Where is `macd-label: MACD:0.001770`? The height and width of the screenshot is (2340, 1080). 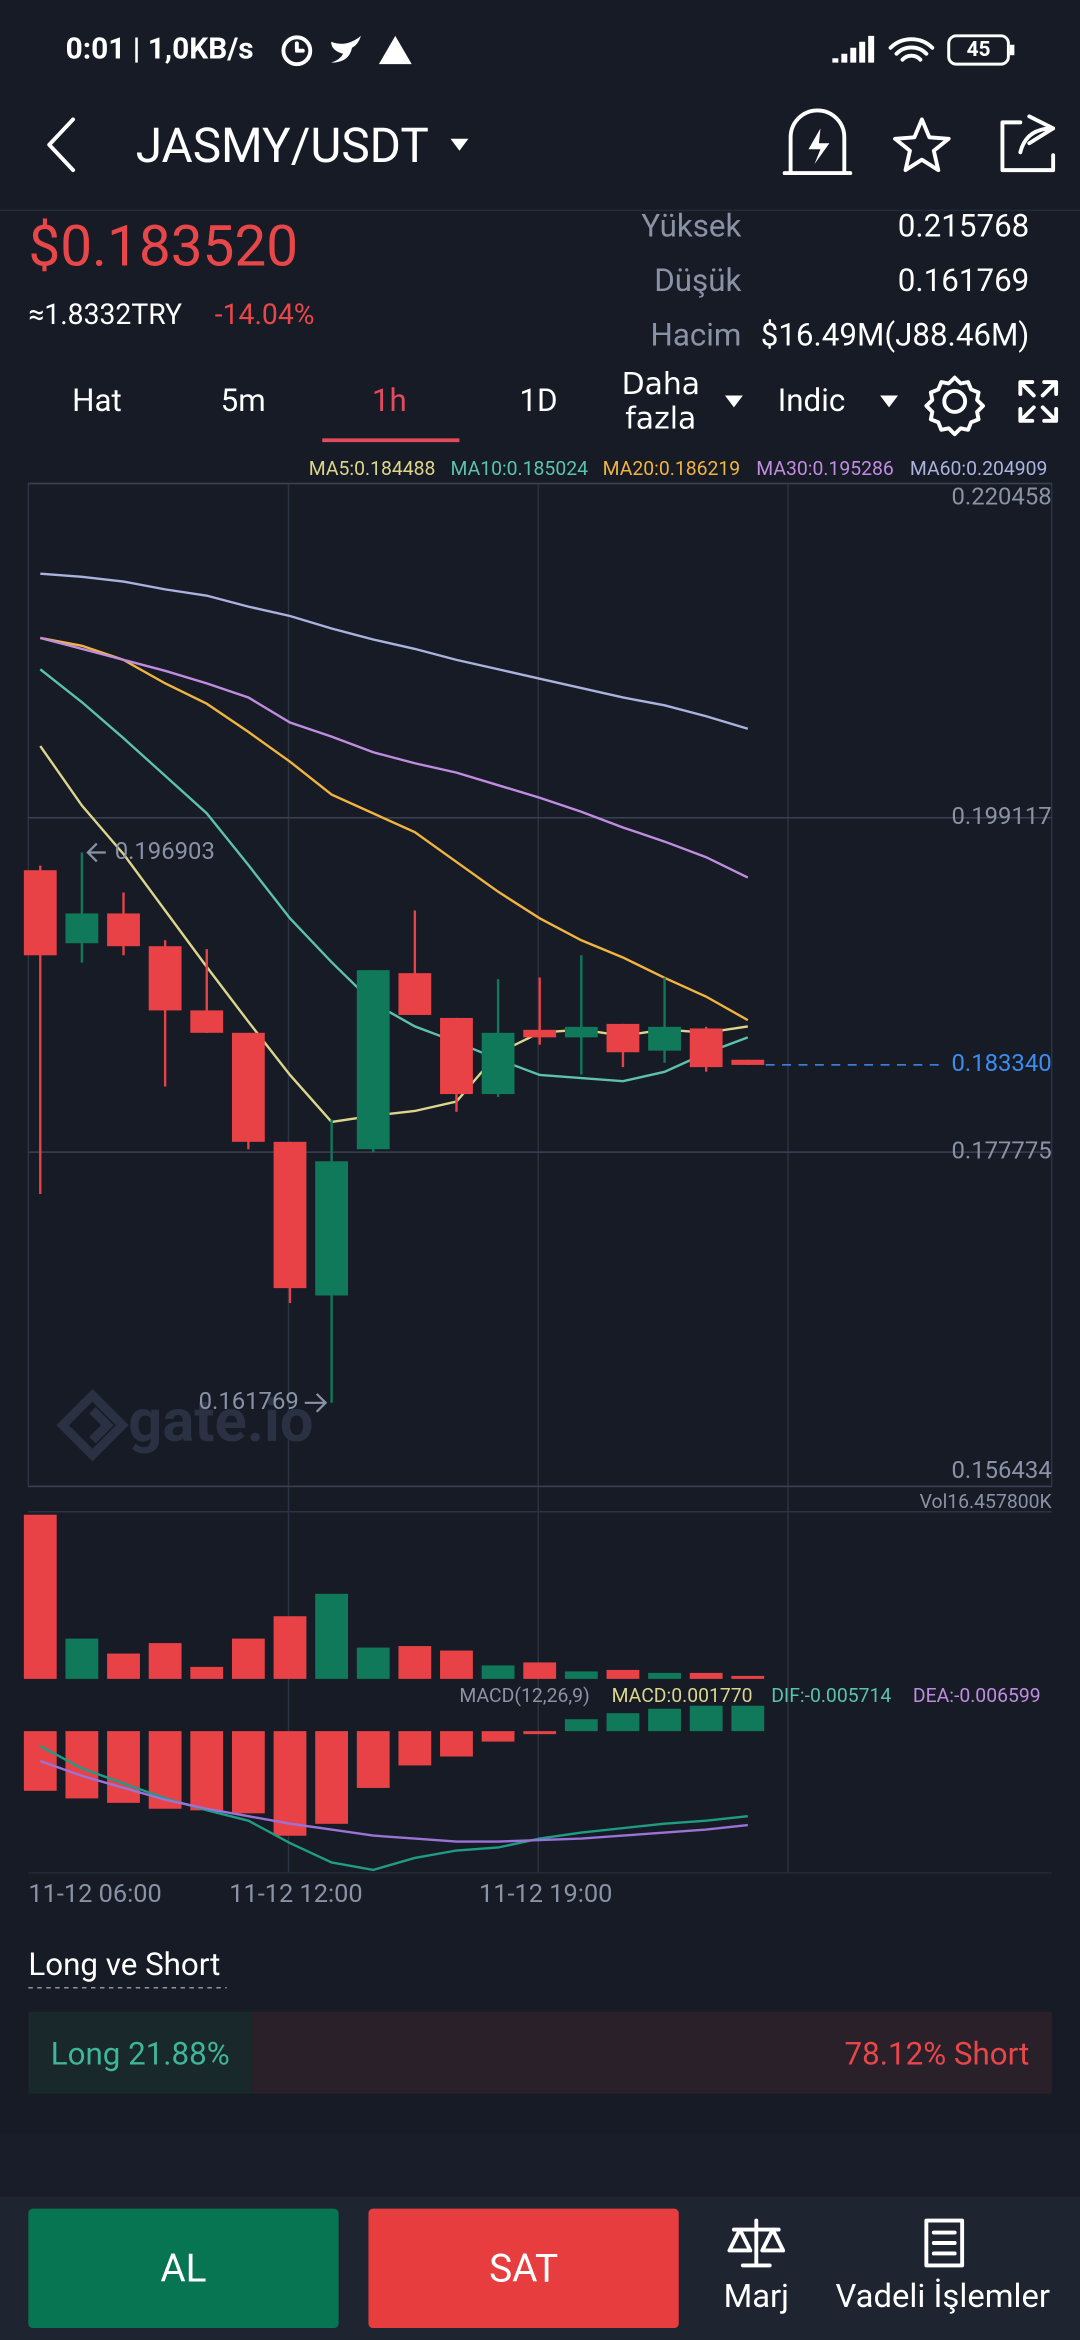 macd-label: MACD:0.001770 is located at coordinates (682, 1695).